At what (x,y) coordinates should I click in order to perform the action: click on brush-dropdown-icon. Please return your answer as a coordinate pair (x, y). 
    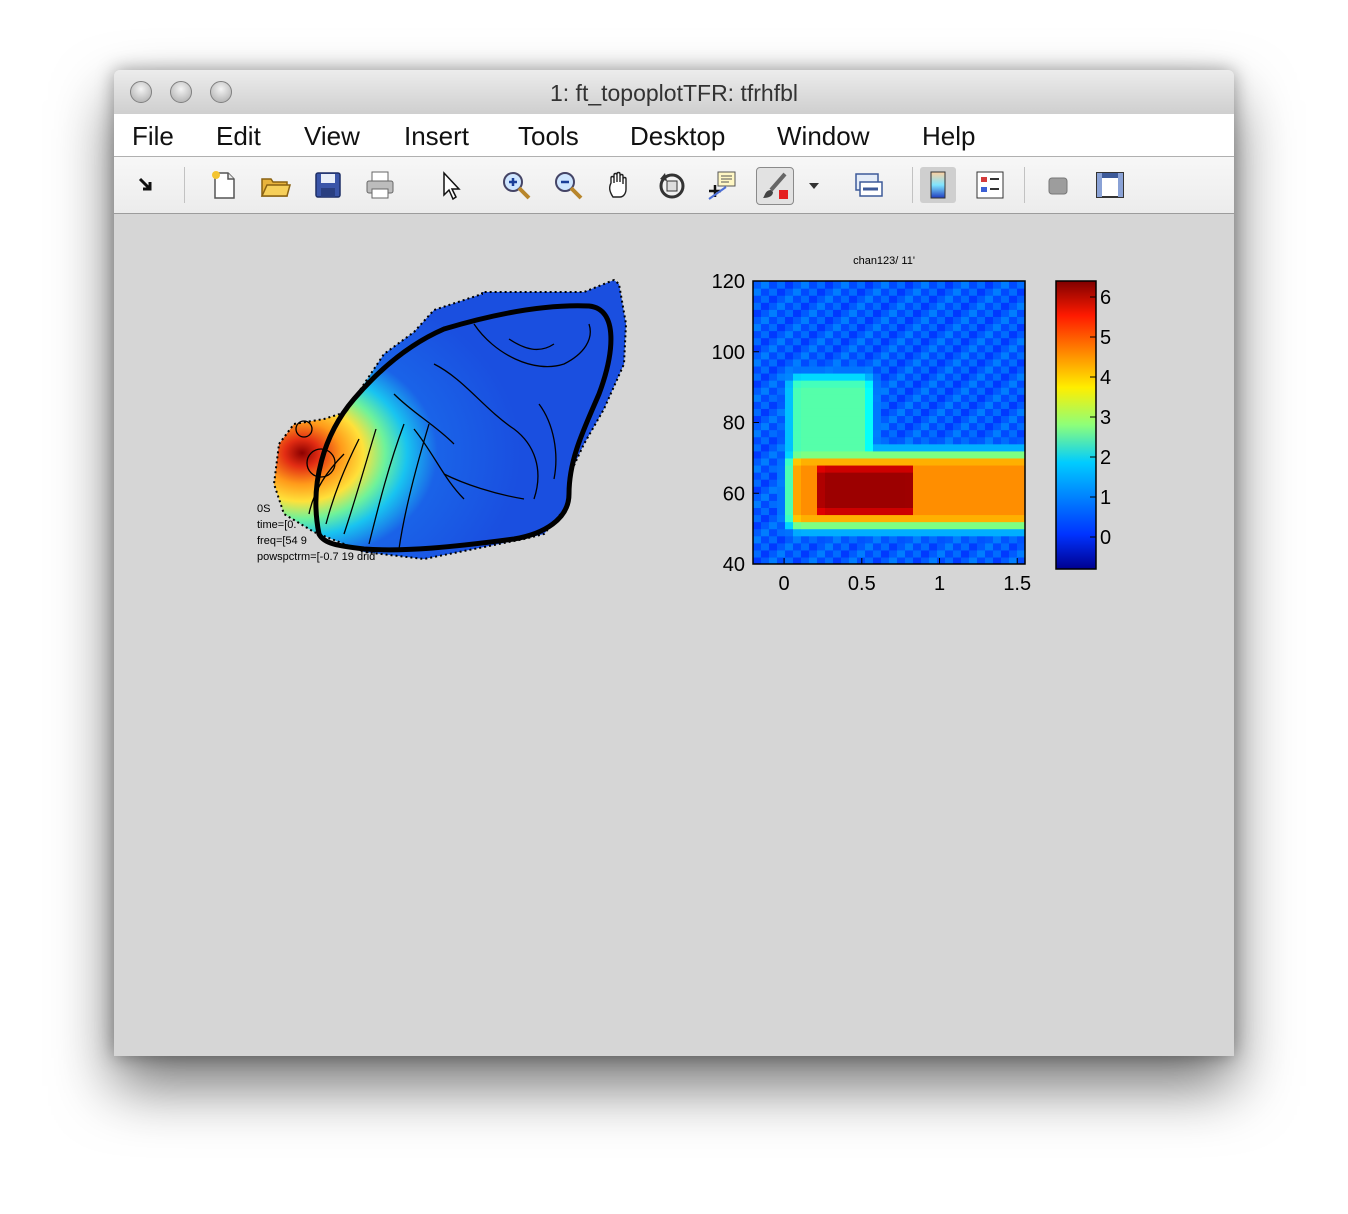
    Looking at the image, I should click on (814, 185).